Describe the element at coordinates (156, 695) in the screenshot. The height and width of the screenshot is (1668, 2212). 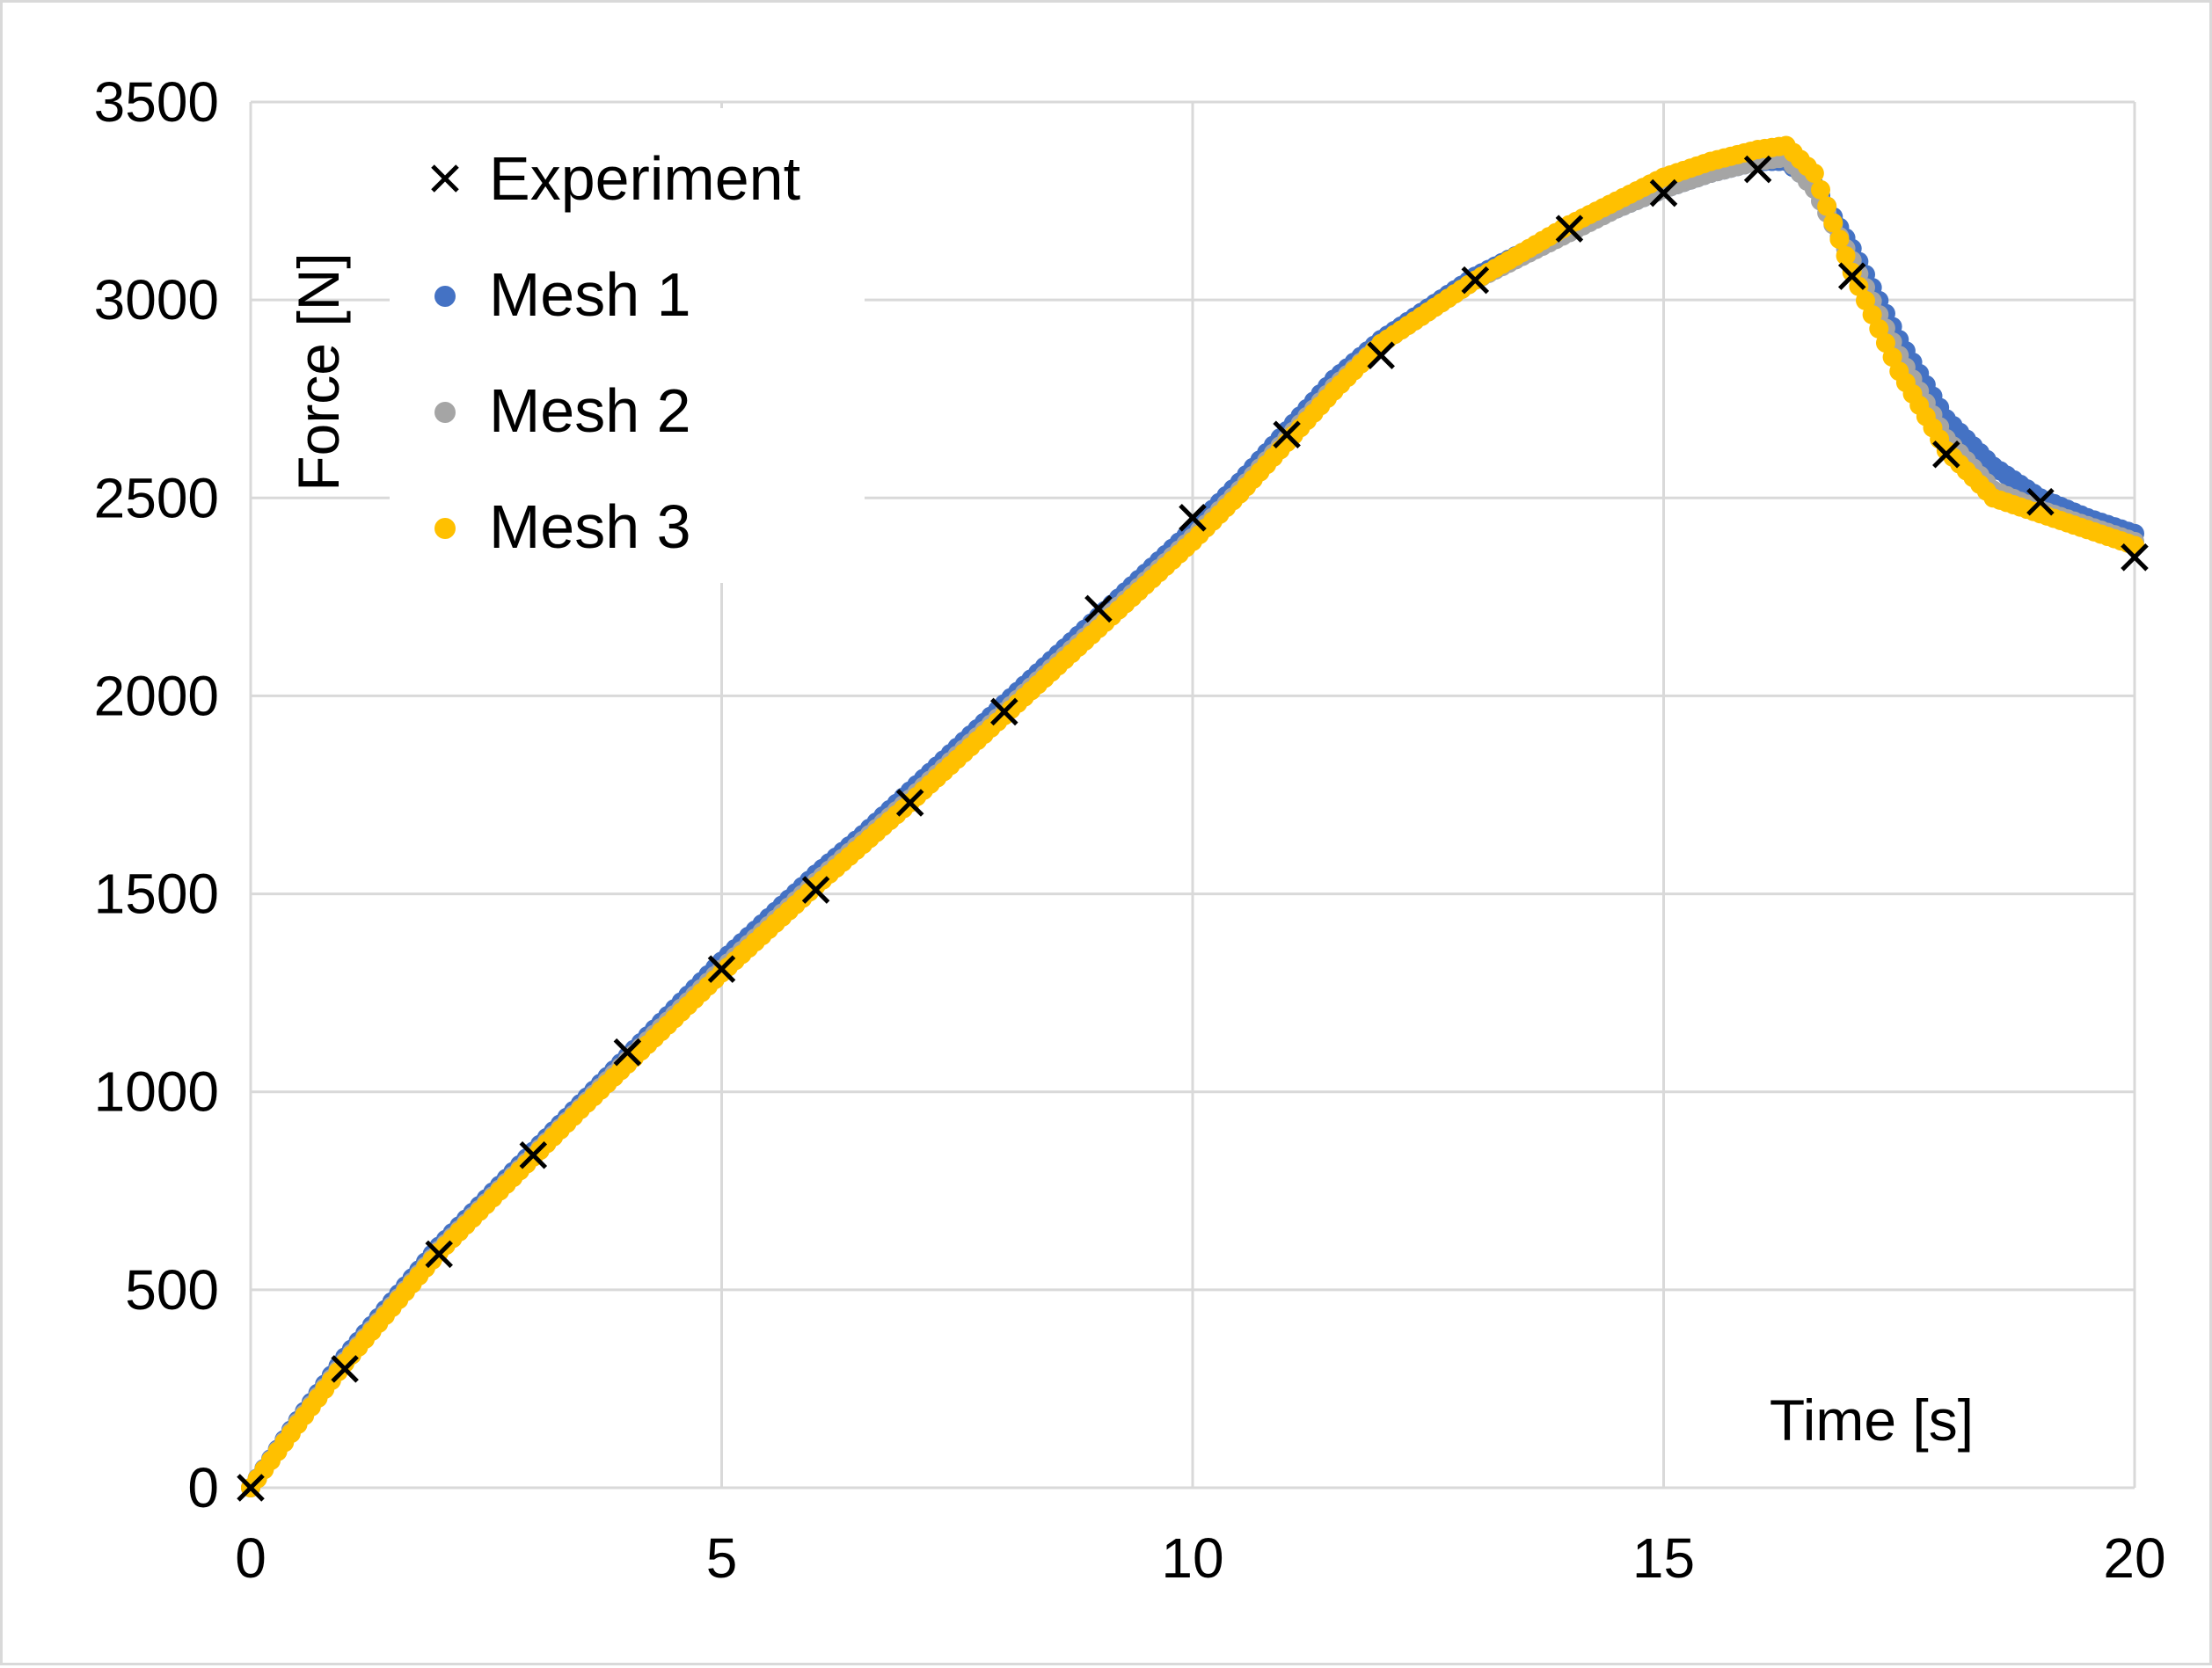
I see `y-tick-label: 2000` at that location.